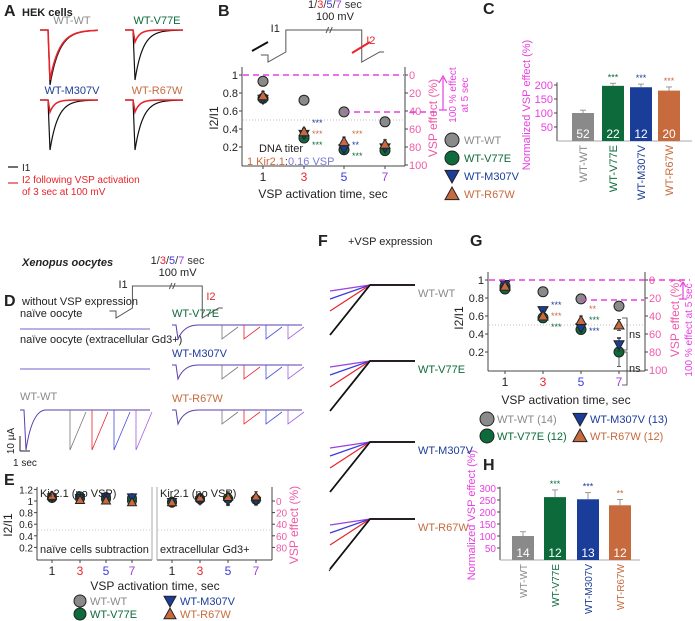  I want to click on legend-entry: WT-M307V (13), so click(629, 420).